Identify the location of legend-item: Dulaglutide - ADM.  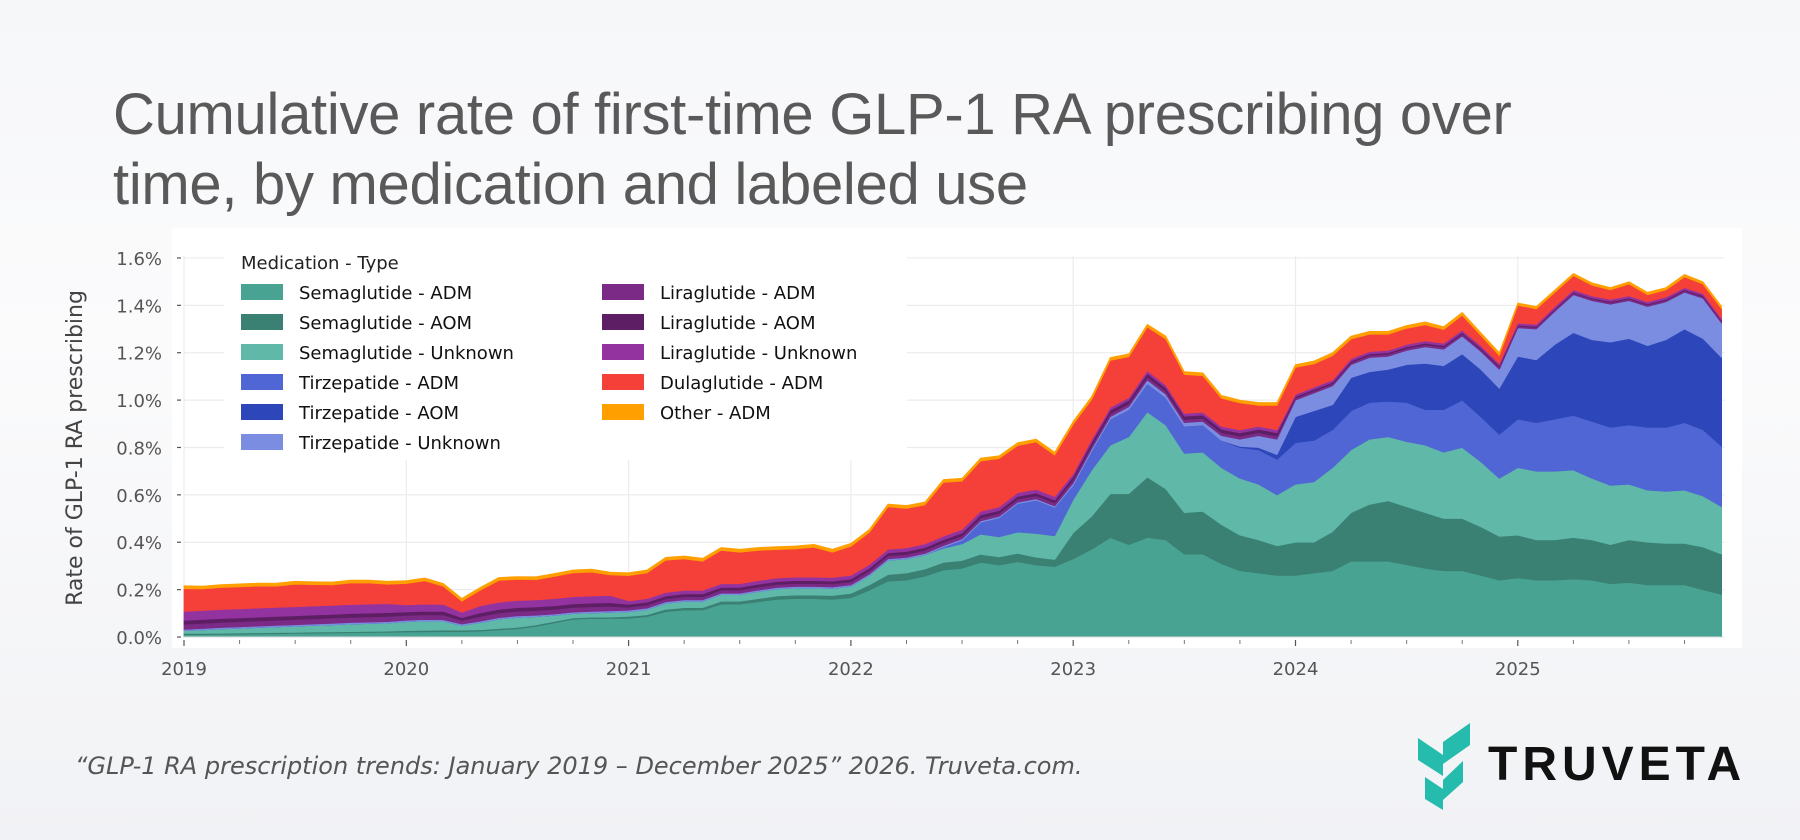
(712, 383).